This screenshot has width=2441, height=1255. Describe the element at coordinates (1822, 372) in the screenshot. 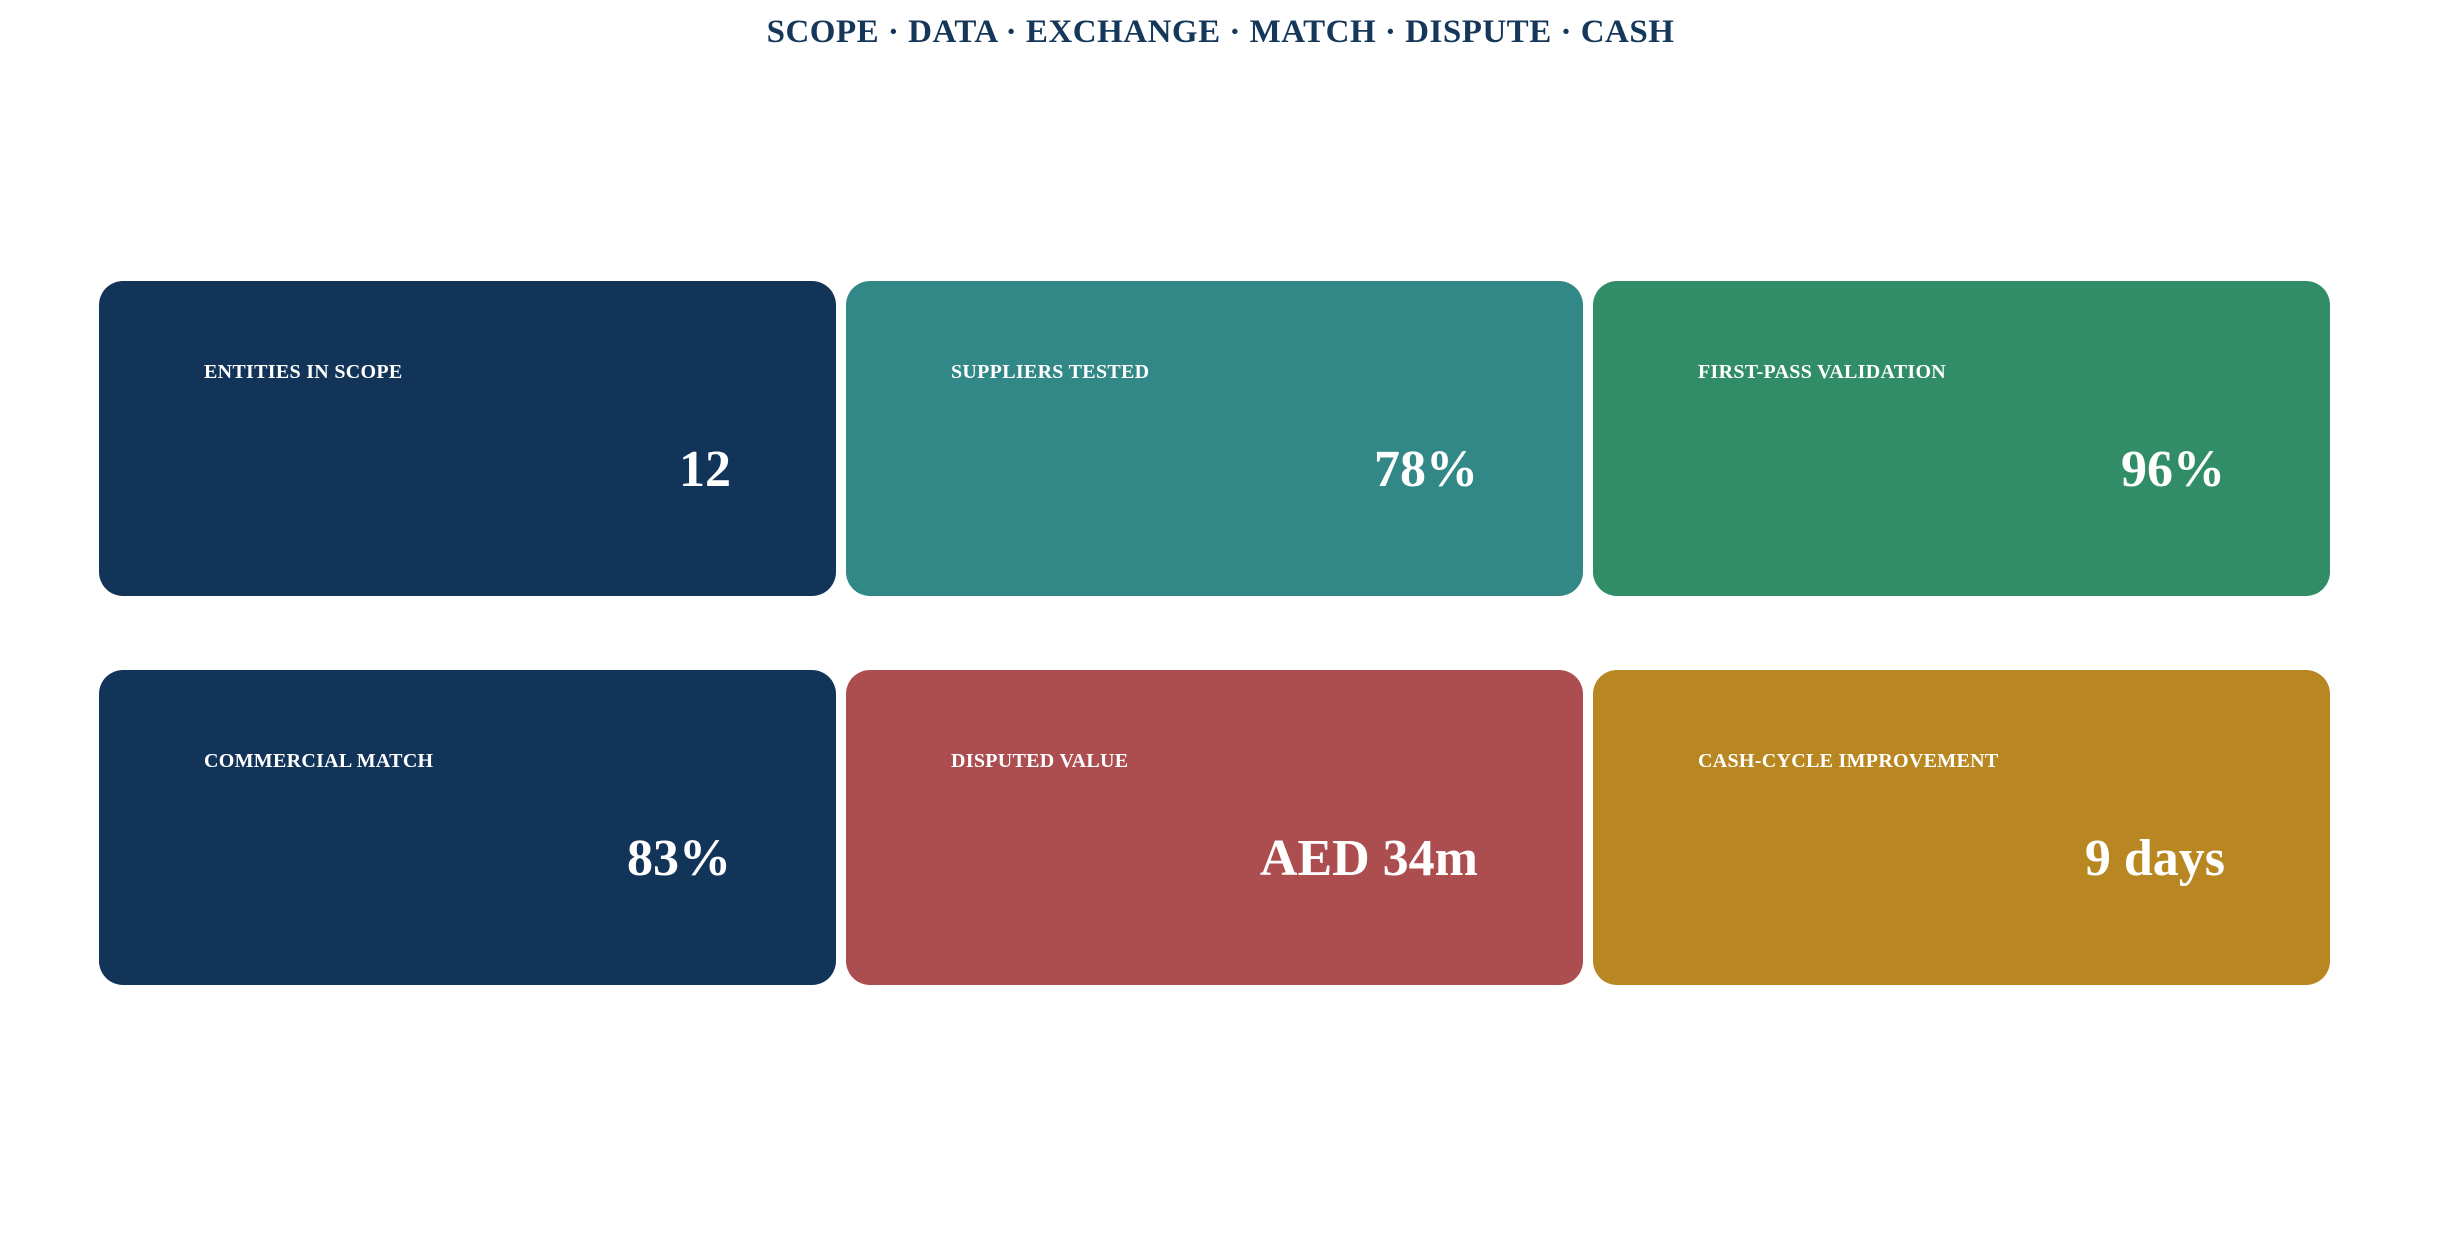

I see `kpi-label: FIRST-PASS VALIDATION` at that location.